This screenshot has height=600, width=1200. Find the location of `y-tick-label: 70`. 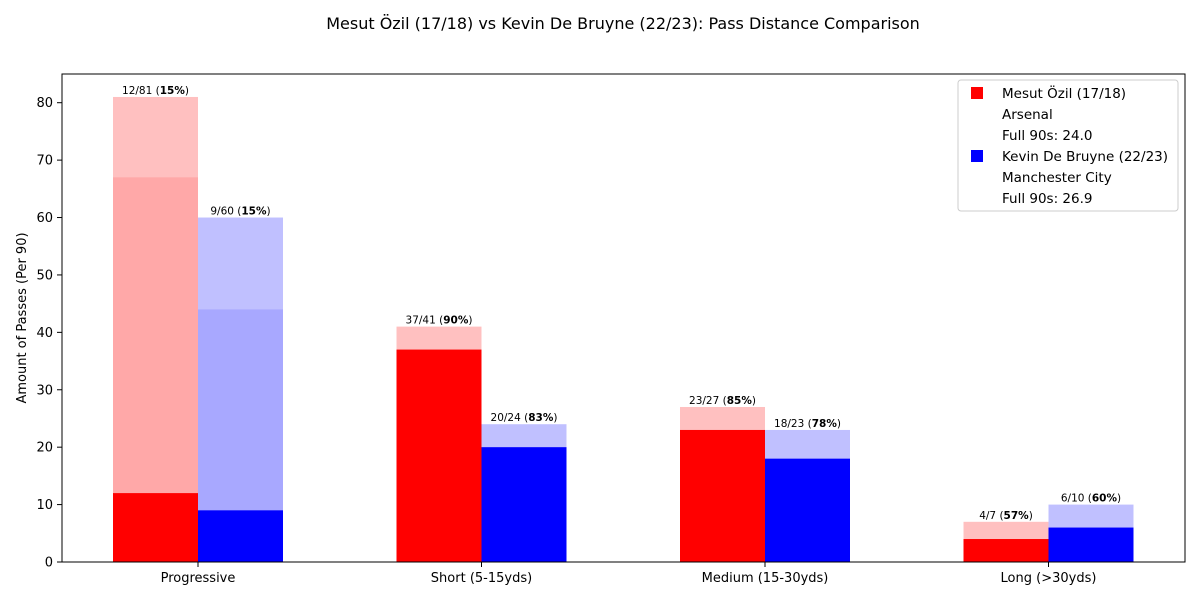

y-tick-label: 70 is located at coordinates (44, 161).